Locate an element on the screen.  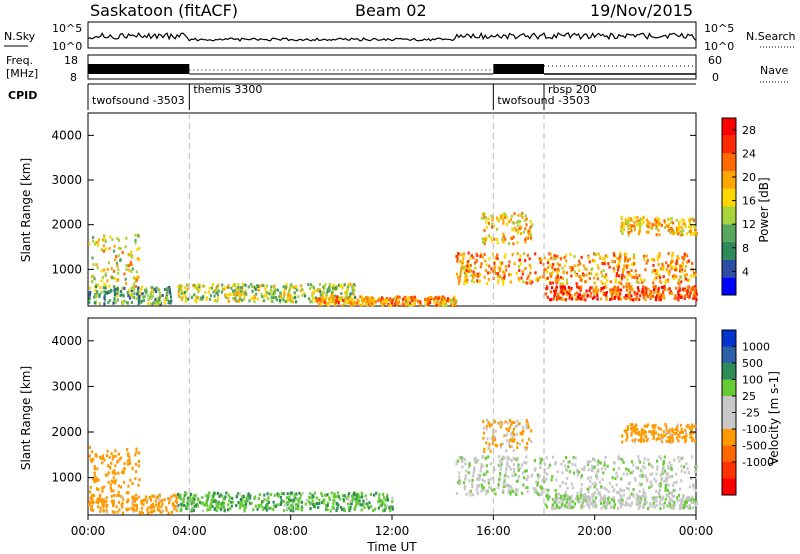
velocity-echoes is located at coordinates (393, 466).